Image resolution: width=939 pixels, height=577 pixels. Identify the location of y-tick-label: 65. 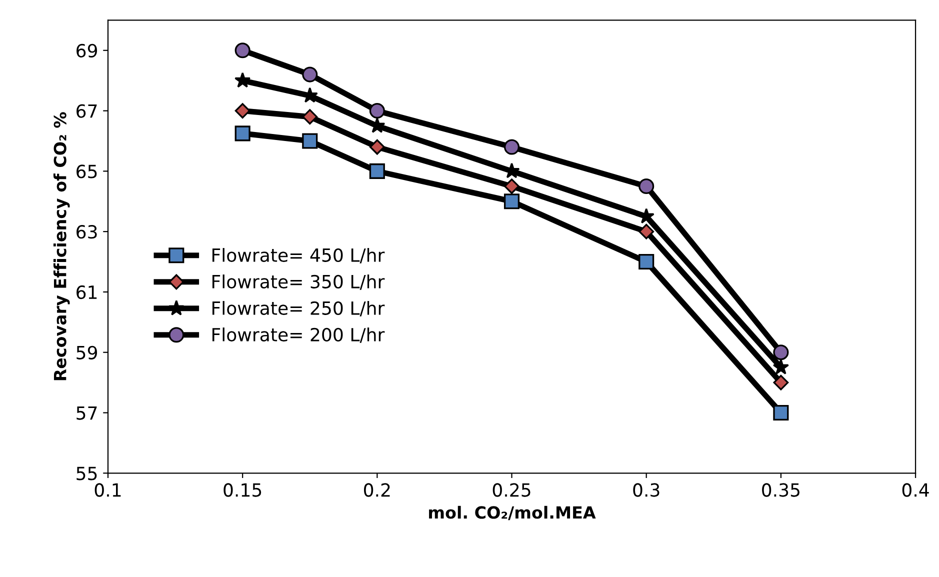
(86, 171).